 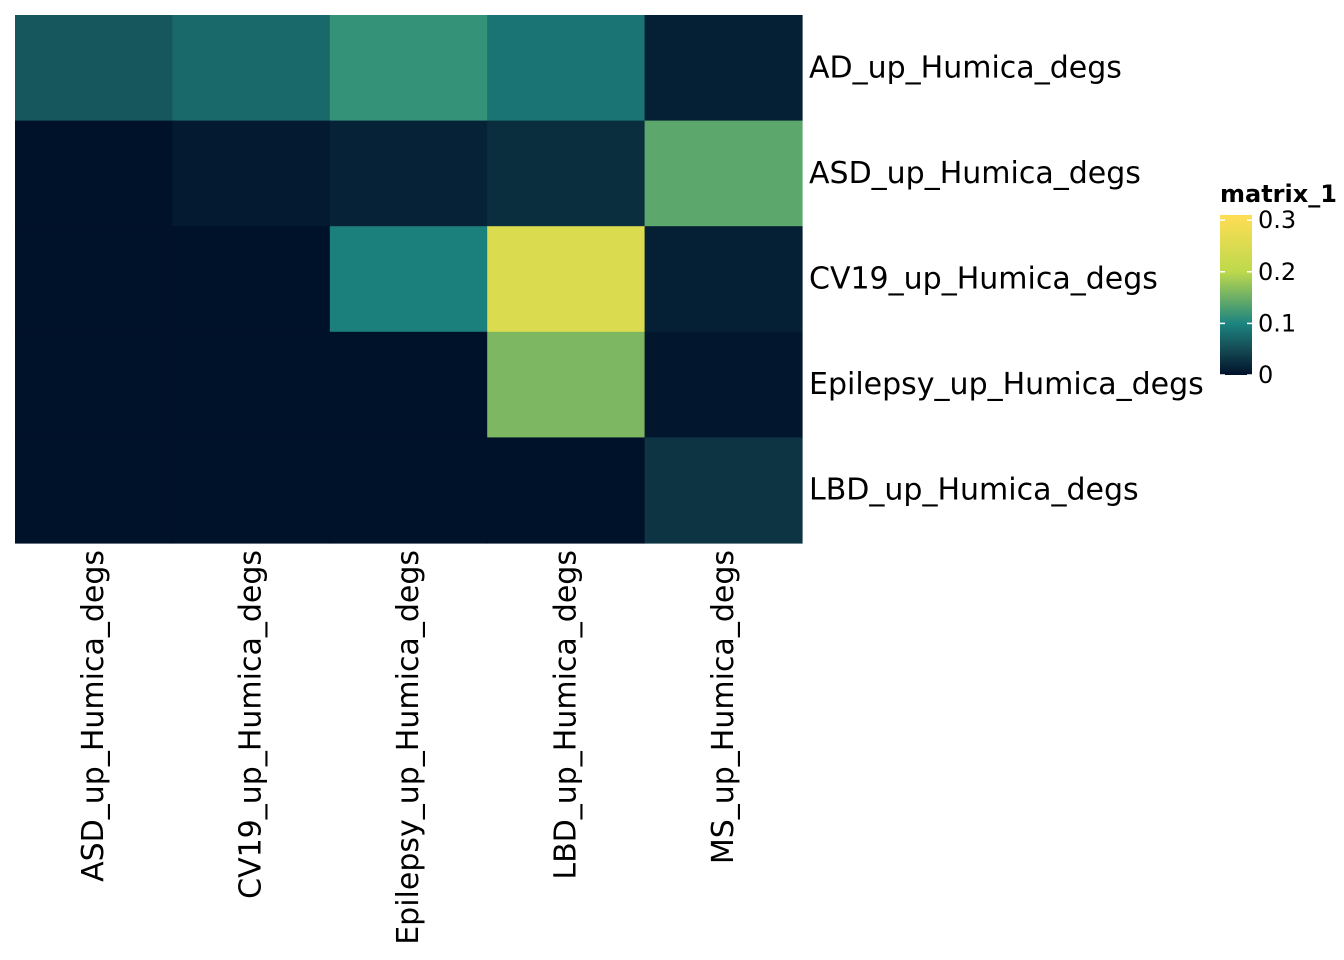 I want to click on heatmap-cell-epilepsy-up-humica-degs-cv19-up-humica-degs, so click(x=251, y=384).